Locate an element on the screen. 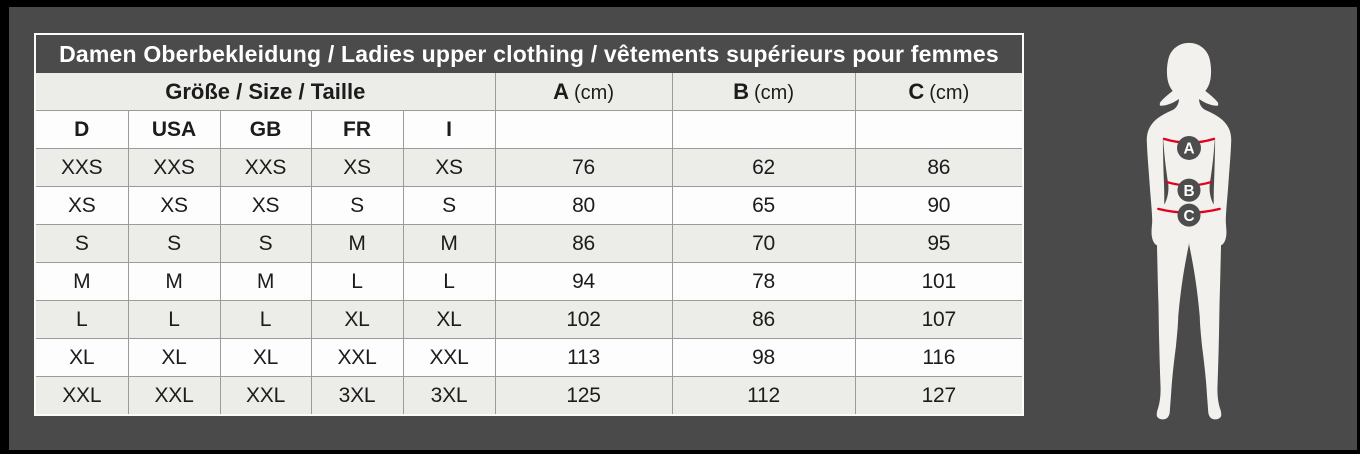 This screenshot has height=454, width=1360. column-b-letter: B is located at coordinates (741, 91).